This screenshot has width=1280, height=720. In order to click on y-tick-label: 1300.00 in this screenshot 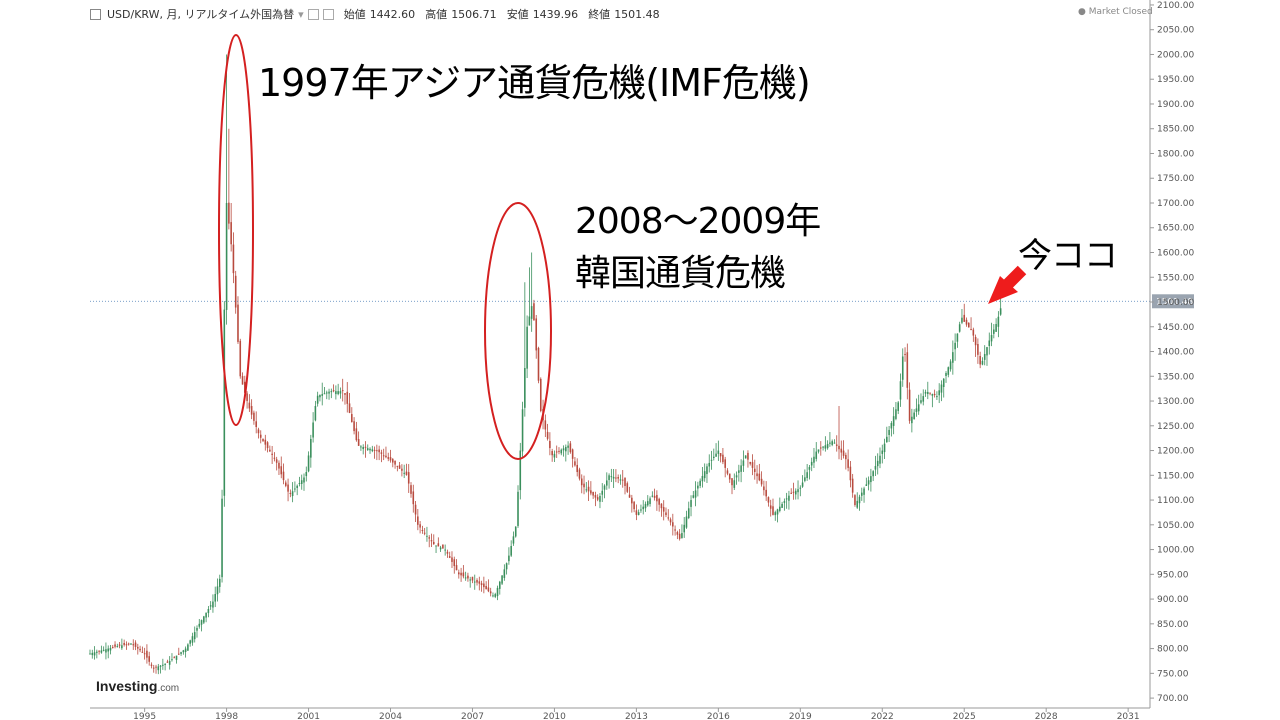, I will do `click(1175, 402)`.